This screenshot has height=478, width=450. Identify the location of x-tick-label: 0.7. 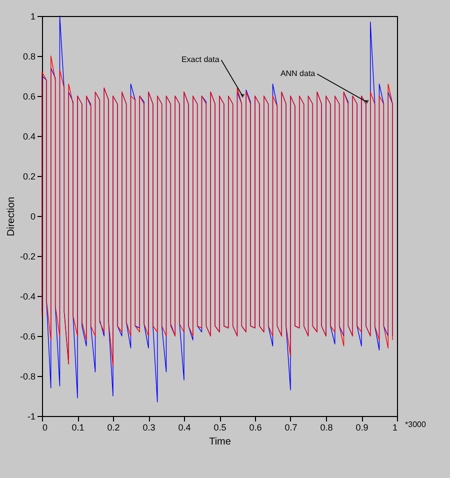
(291, 427).